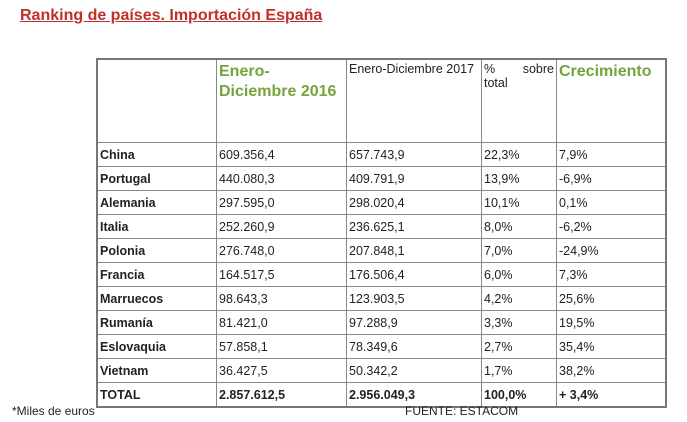 This screenshot has height=422, width=687. Describe the element at coordinates (414, 274) in the screenshot. I see `cell-y2017: 176.506,4` at that location.